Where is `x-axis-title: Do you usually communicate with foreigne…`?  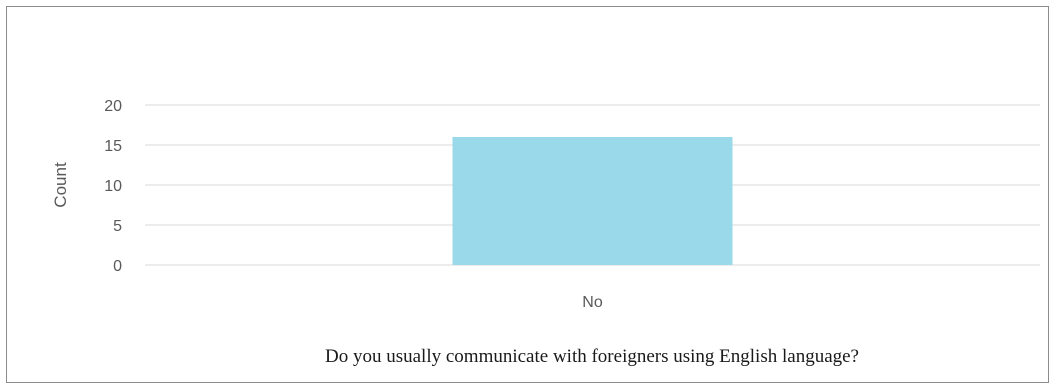
x-axis-title: Do you usually communicate with foreigne… is located at coordinates (592, 356).